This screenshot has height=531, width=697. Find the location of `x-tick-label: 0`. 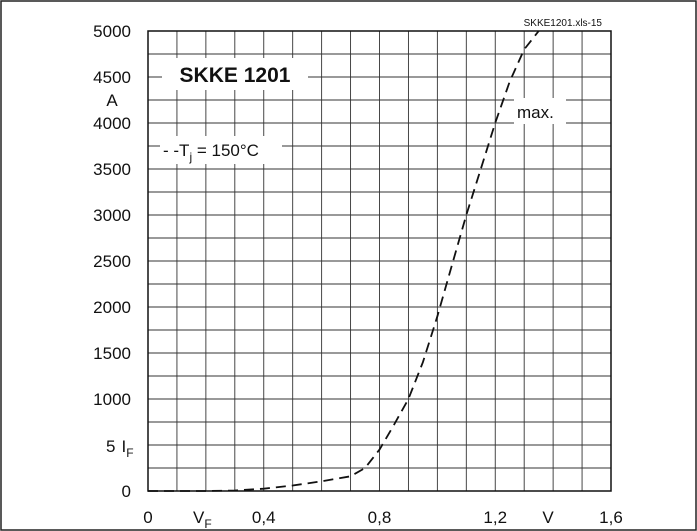

x-tick-label: 0 is located at coordinates (147, 517).